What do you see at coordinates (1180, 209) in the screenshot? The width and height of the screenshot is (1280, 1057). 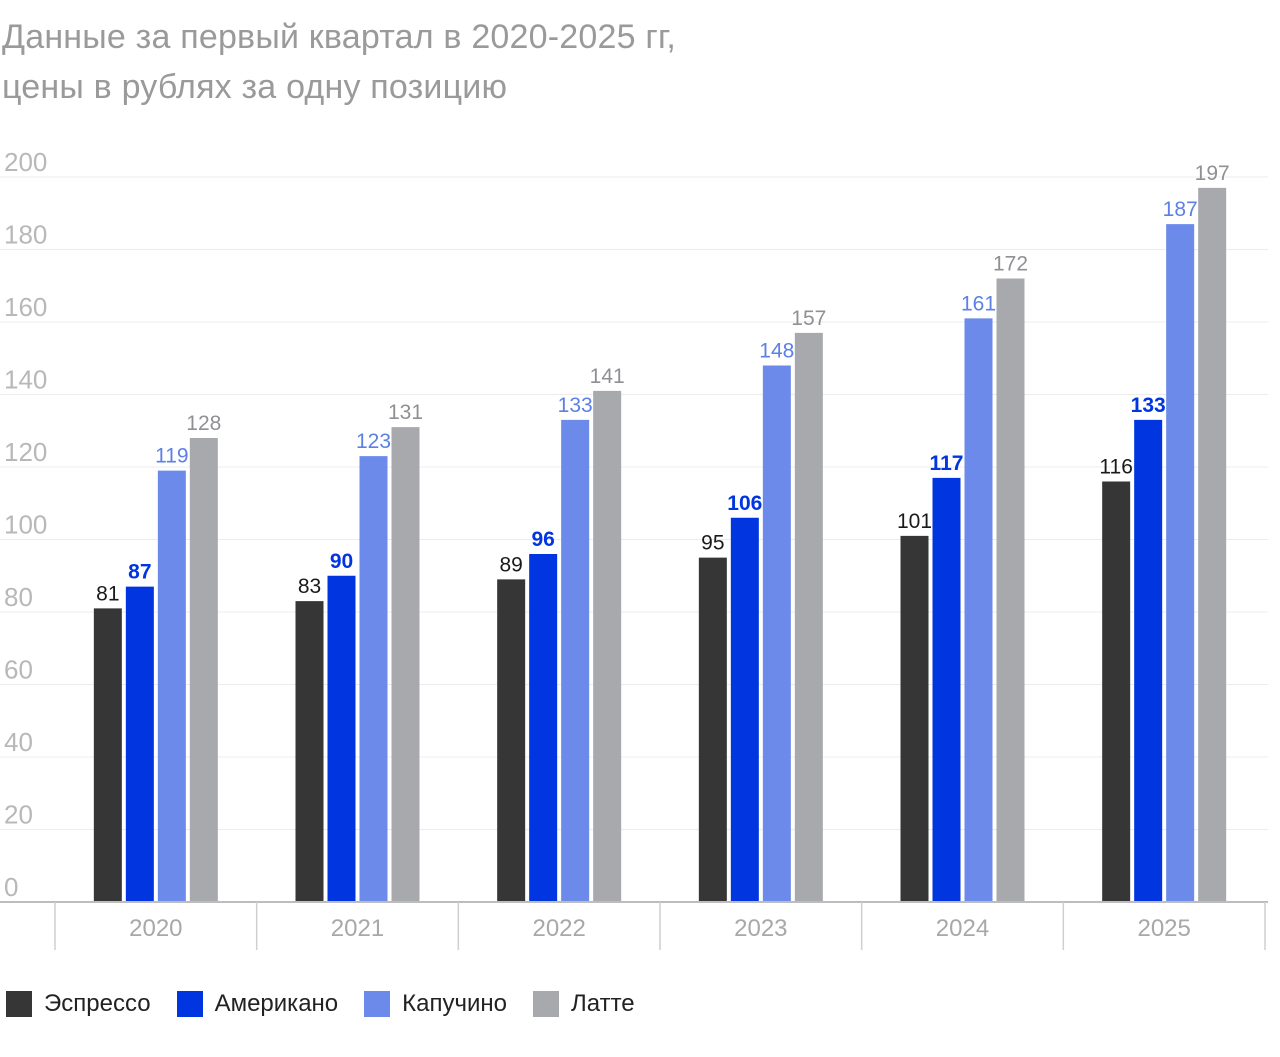 I see `data-label: 187` at bounding box center [1180, 209].